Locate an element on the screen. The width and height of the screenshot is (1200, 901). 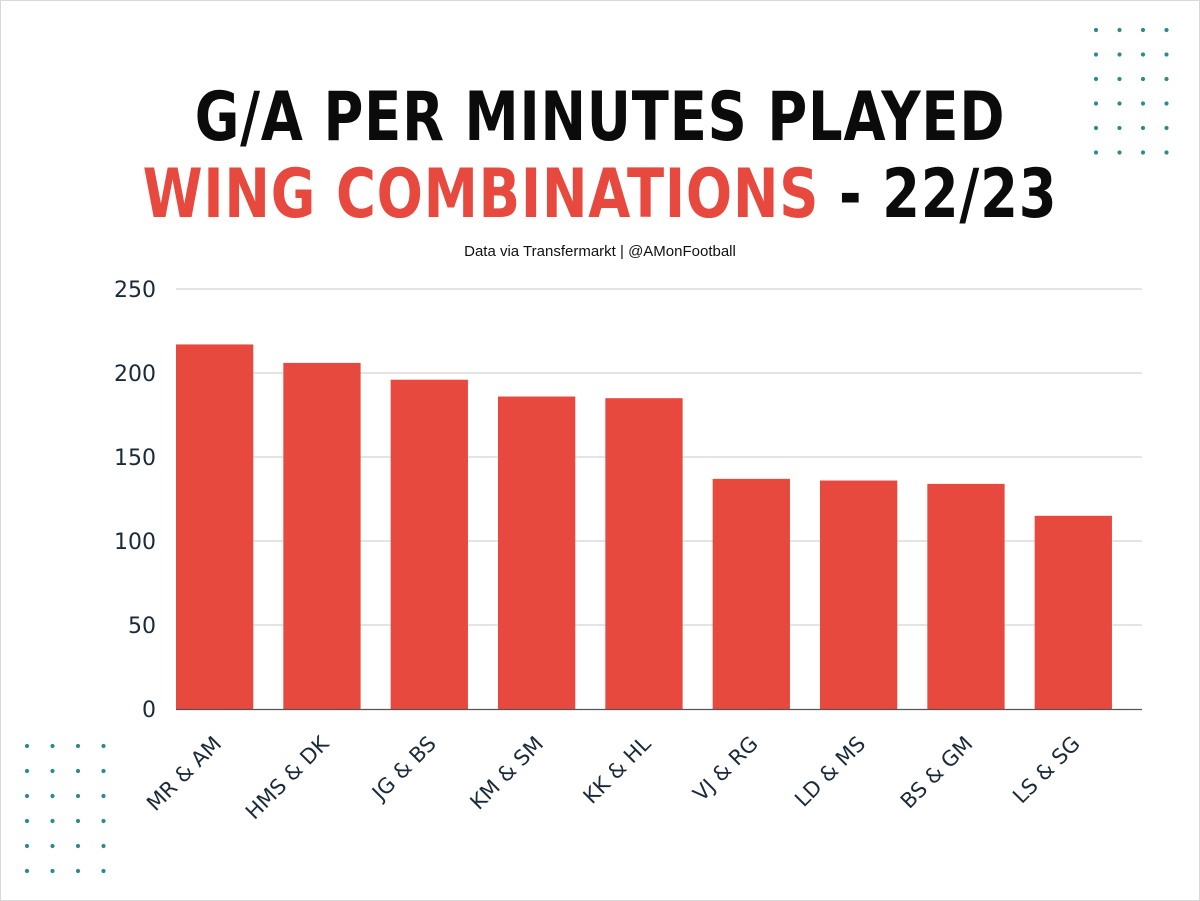
y-tick-label: 50 is located at coordinates (142, 626).